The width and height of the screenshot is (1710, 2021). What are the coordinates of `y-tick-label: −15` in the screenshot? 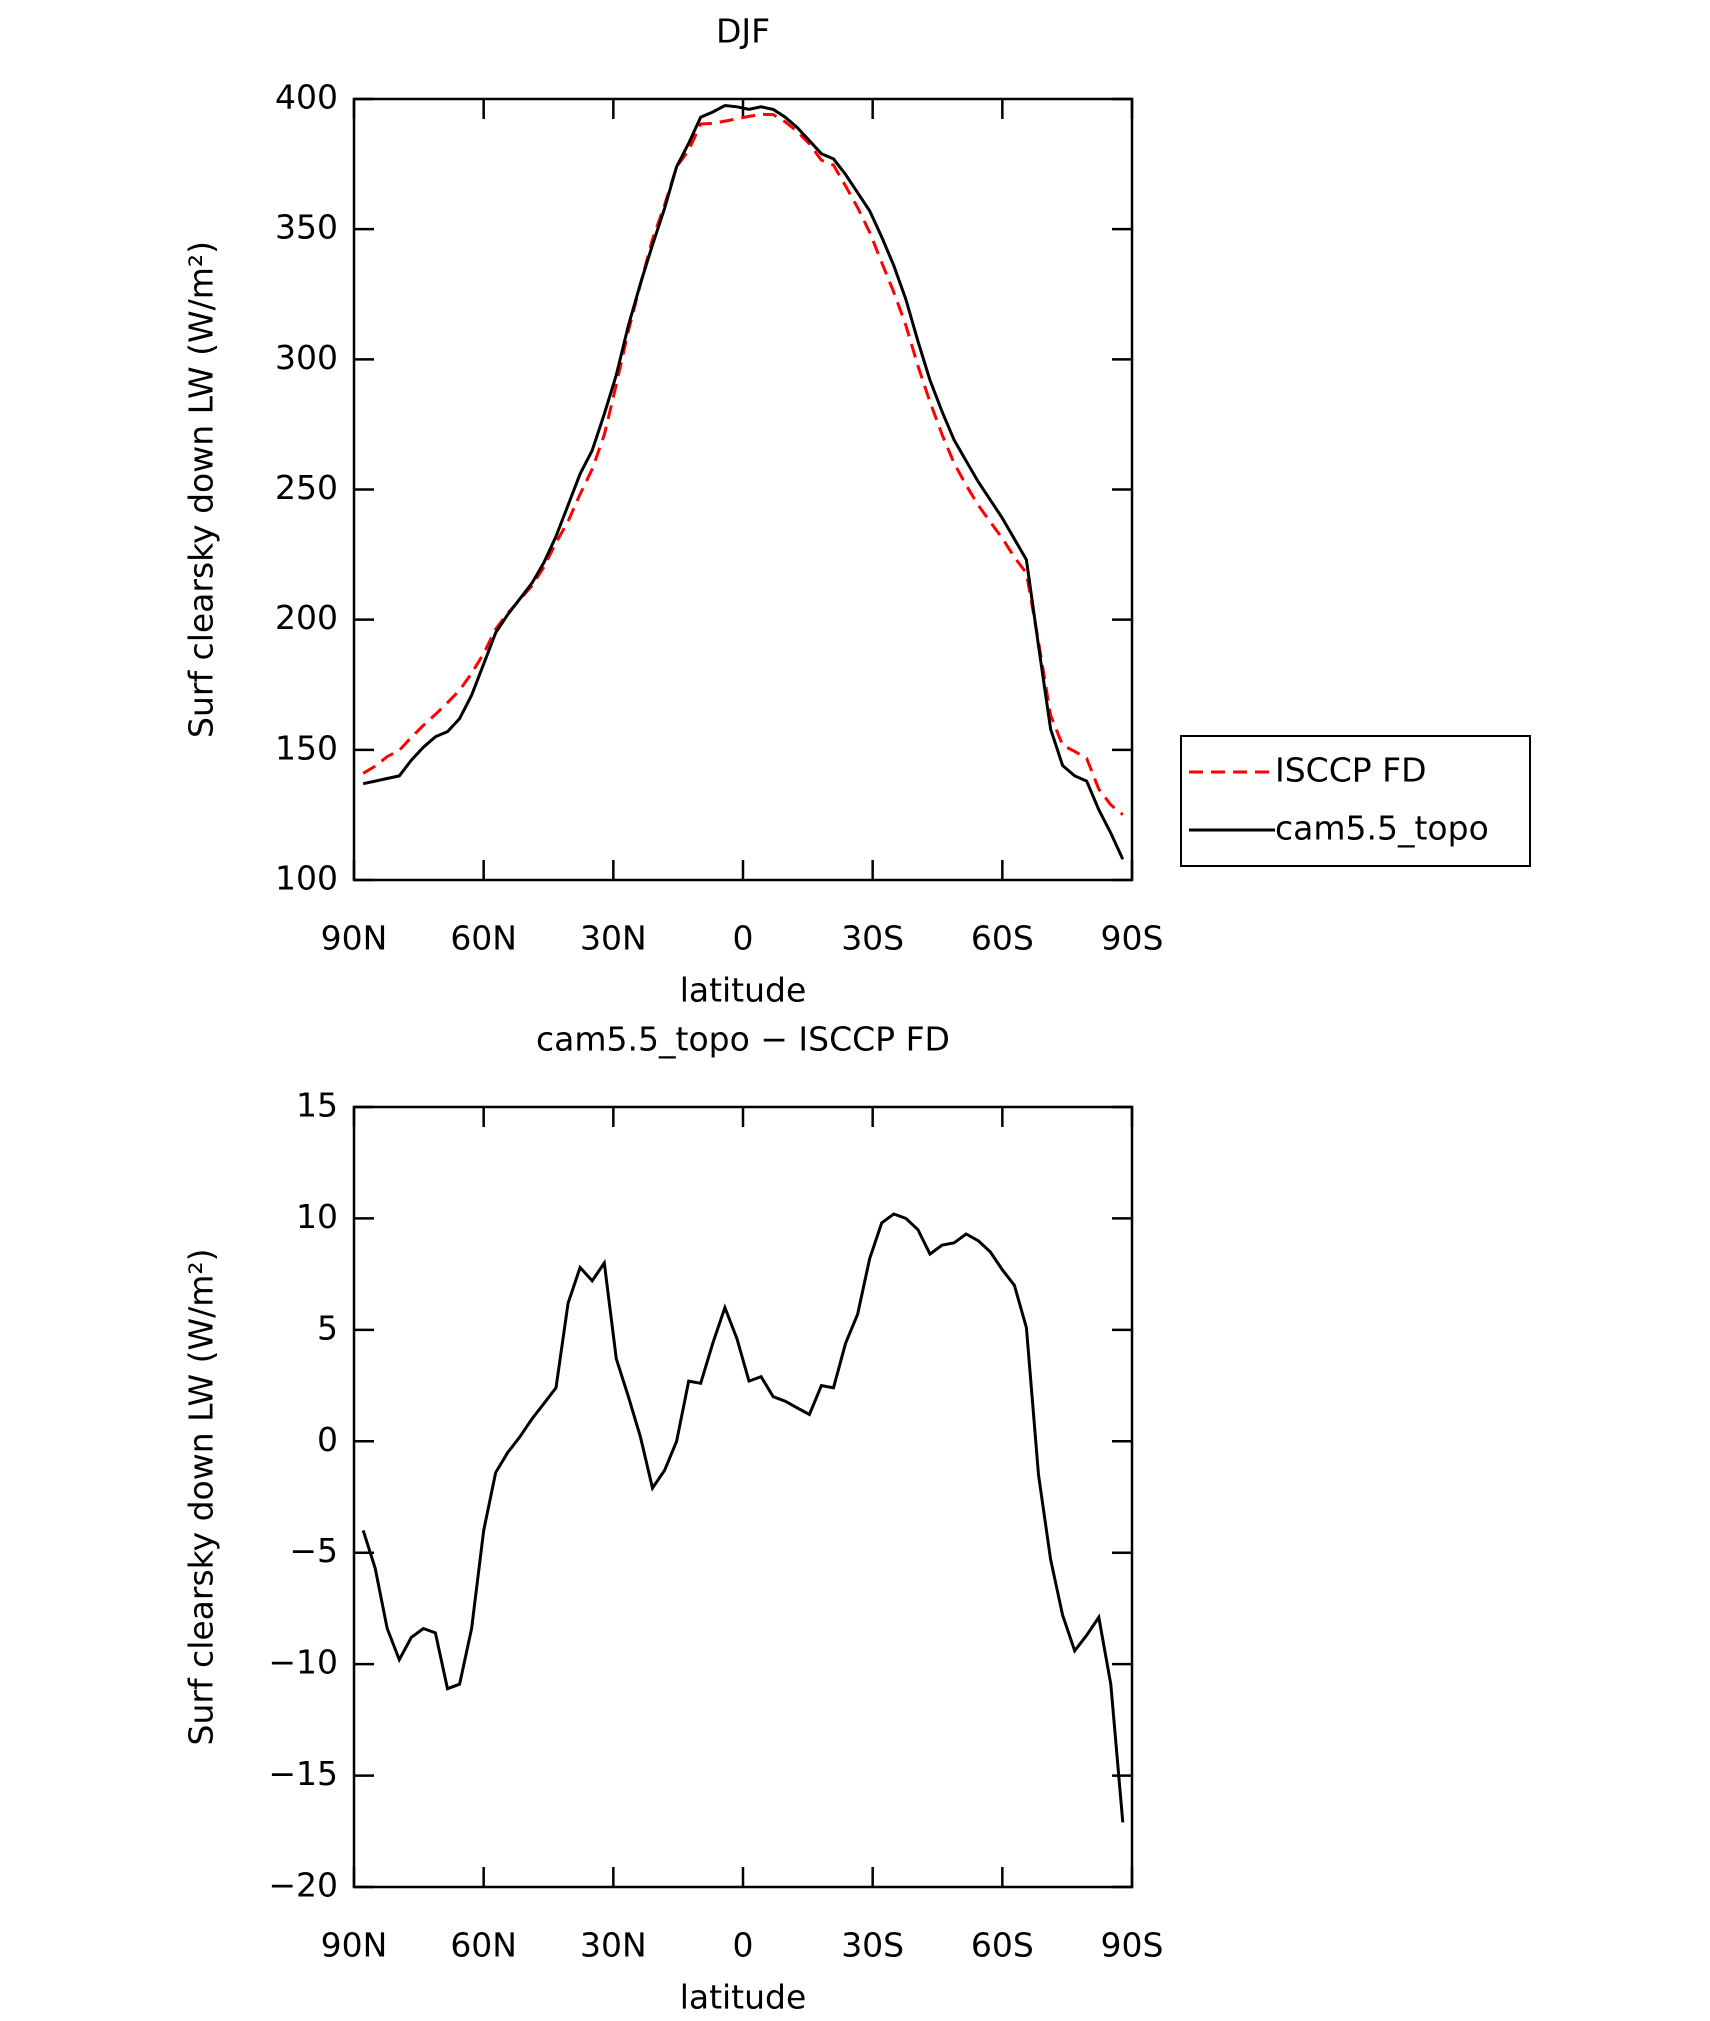 It's located at (303, 1773).